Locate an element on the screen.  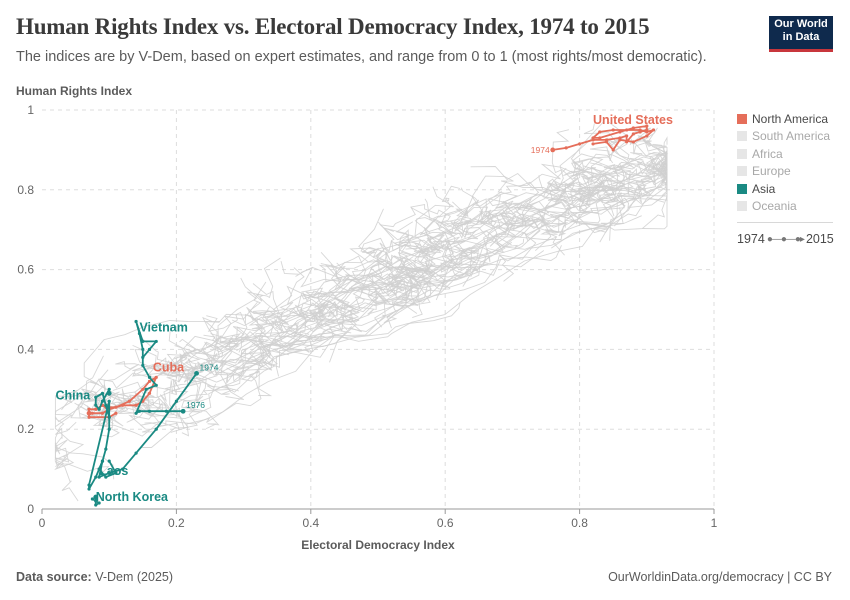
owid-logo: Our World in Data is located at coordinates (801, 34).